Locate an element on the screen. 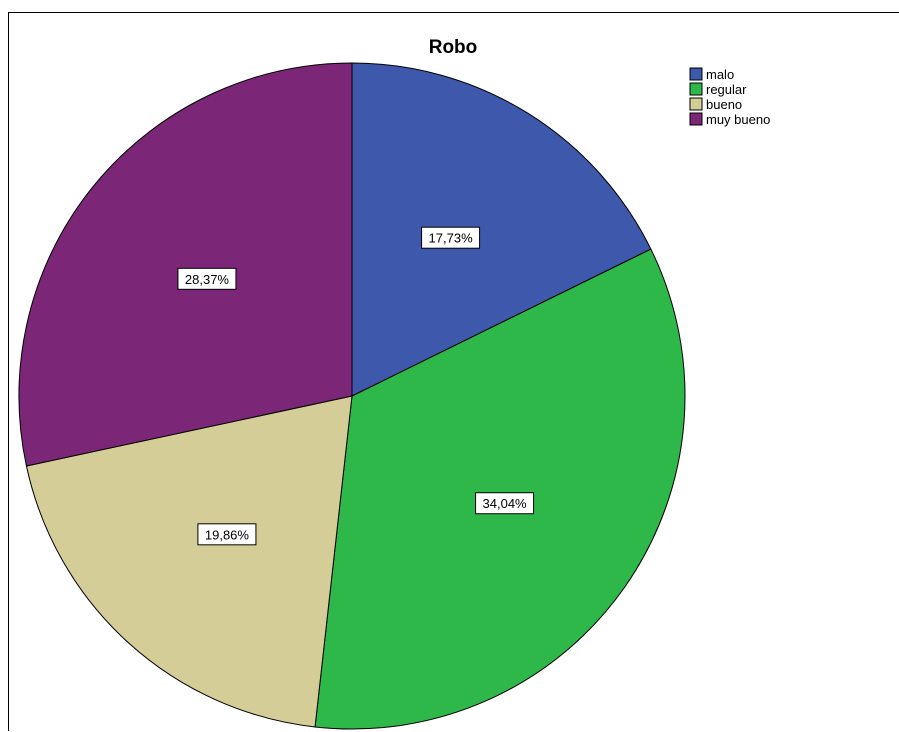 This screenshot has width=899, height=732. pie-data-label-text: 28,37% is located at coordinates (207, 279).